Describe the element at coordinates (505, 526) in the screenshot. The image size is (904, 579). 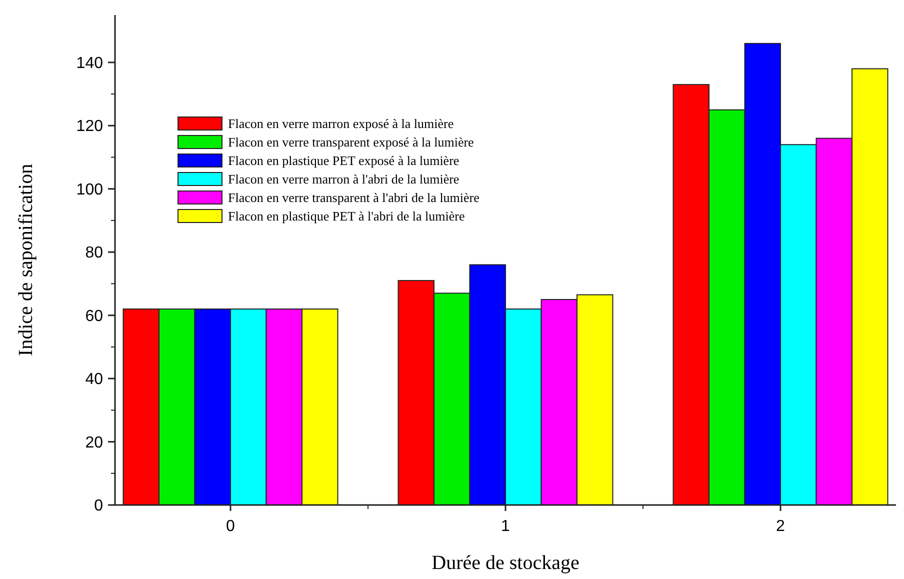
I see `x-tick-label: 1` at that location.